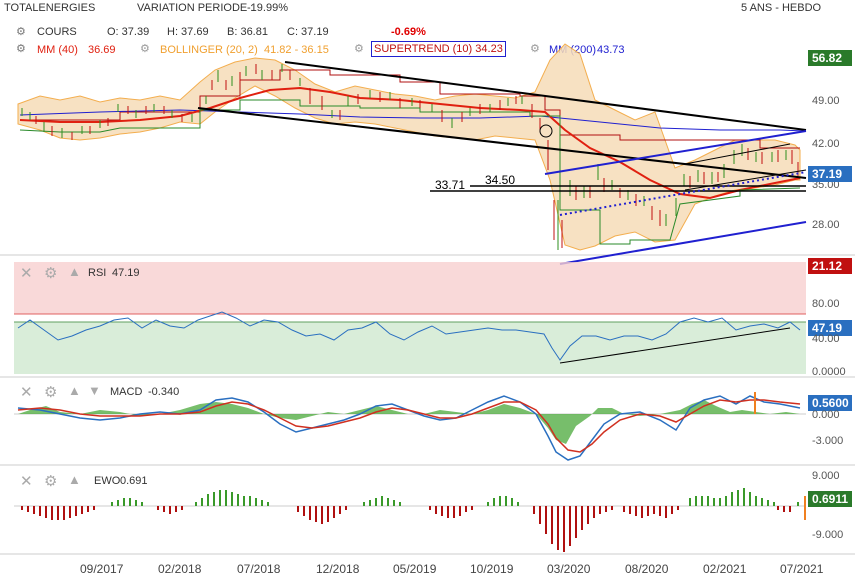 The width and height of the screenshot is (855, 580). What do you see at coordinates (74, 271) in the screenshot?
I see `rsi-up-arrow-icon: ▲` at bounding box center [74, 271].